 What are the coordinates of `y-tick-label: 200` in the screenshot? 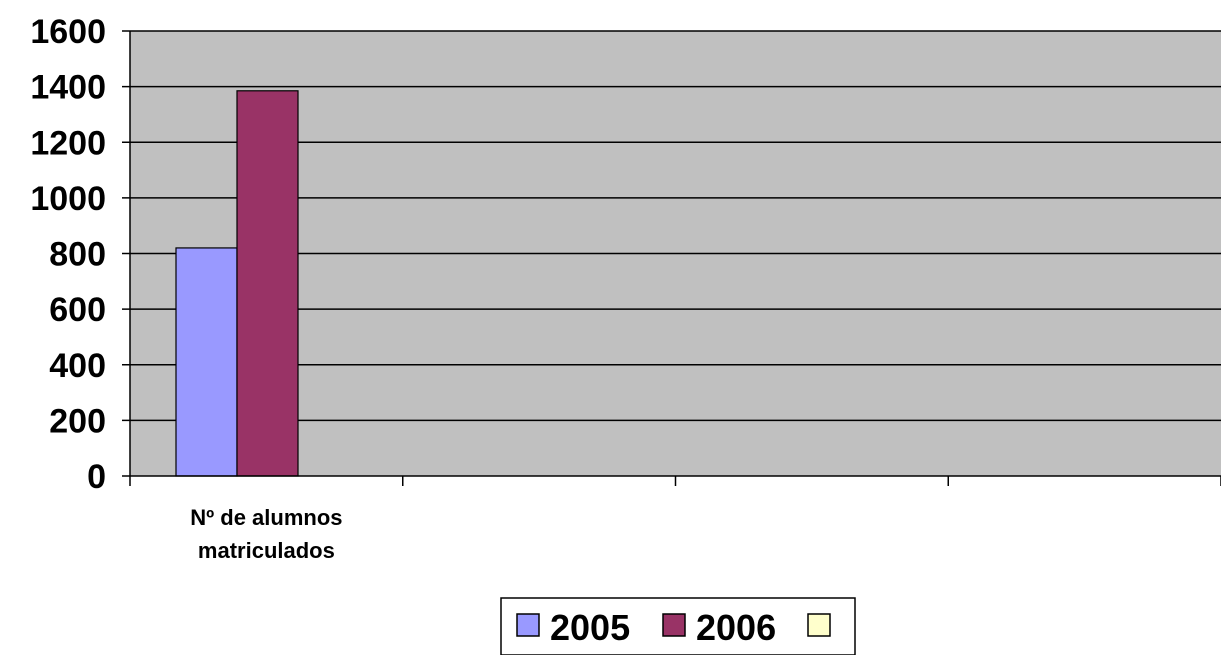 It's located at (77, 421).